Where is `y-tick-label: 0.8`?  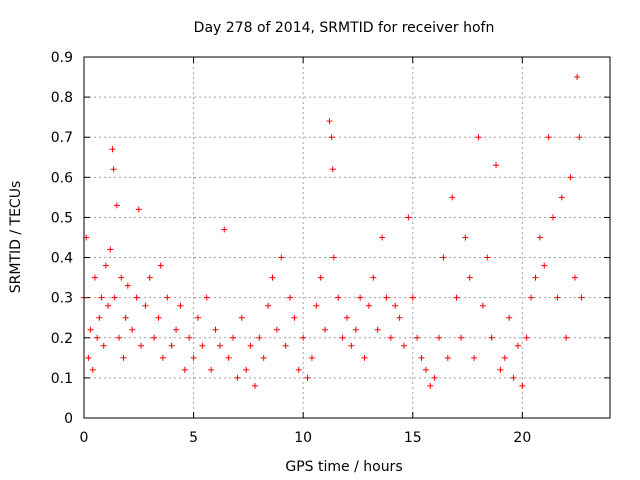
y-tick-label: 0.8 is located at coordinates (62, 98).